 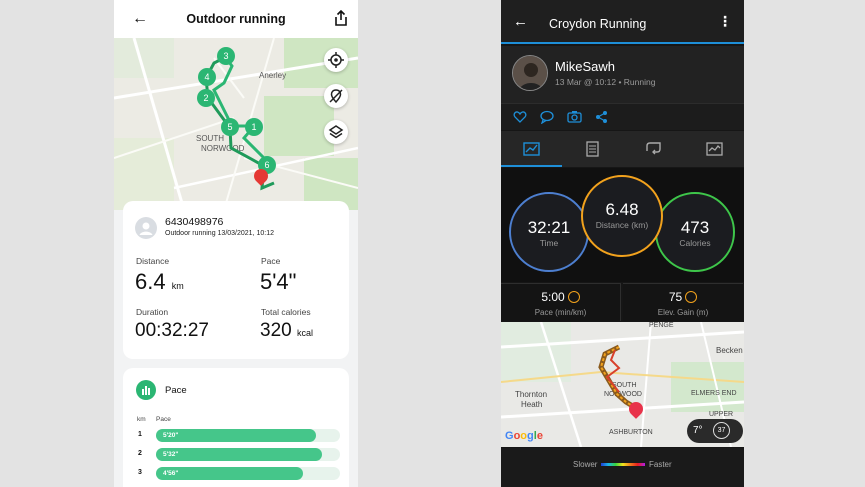 I want to click on left-header: ← Outdoor running, so click(x=236, y=19).